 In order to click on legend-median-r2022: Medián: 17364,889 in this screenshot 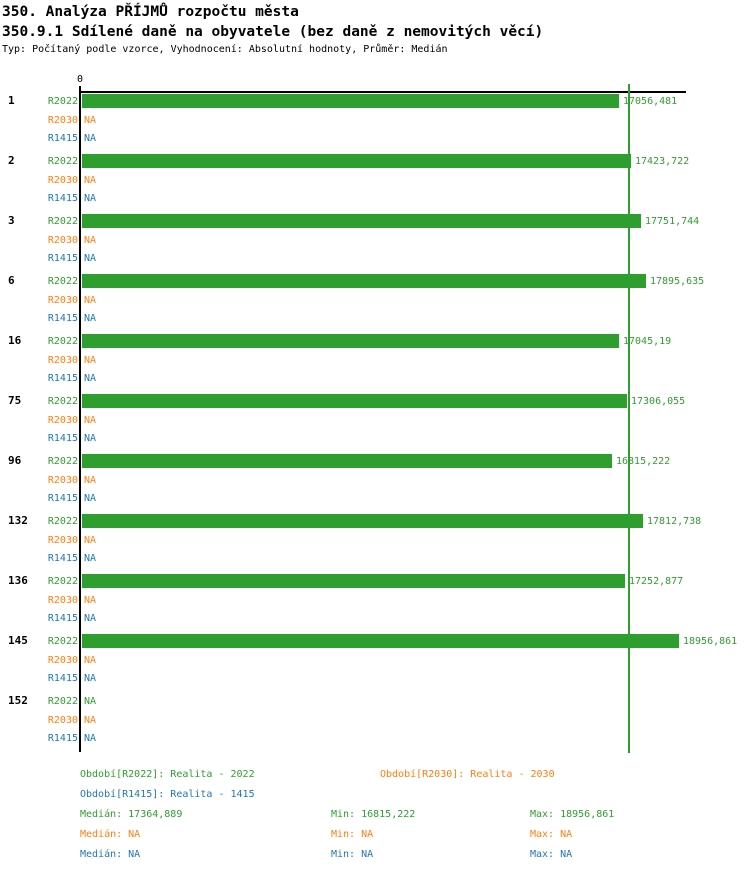, I will do `click(131, 814)`.